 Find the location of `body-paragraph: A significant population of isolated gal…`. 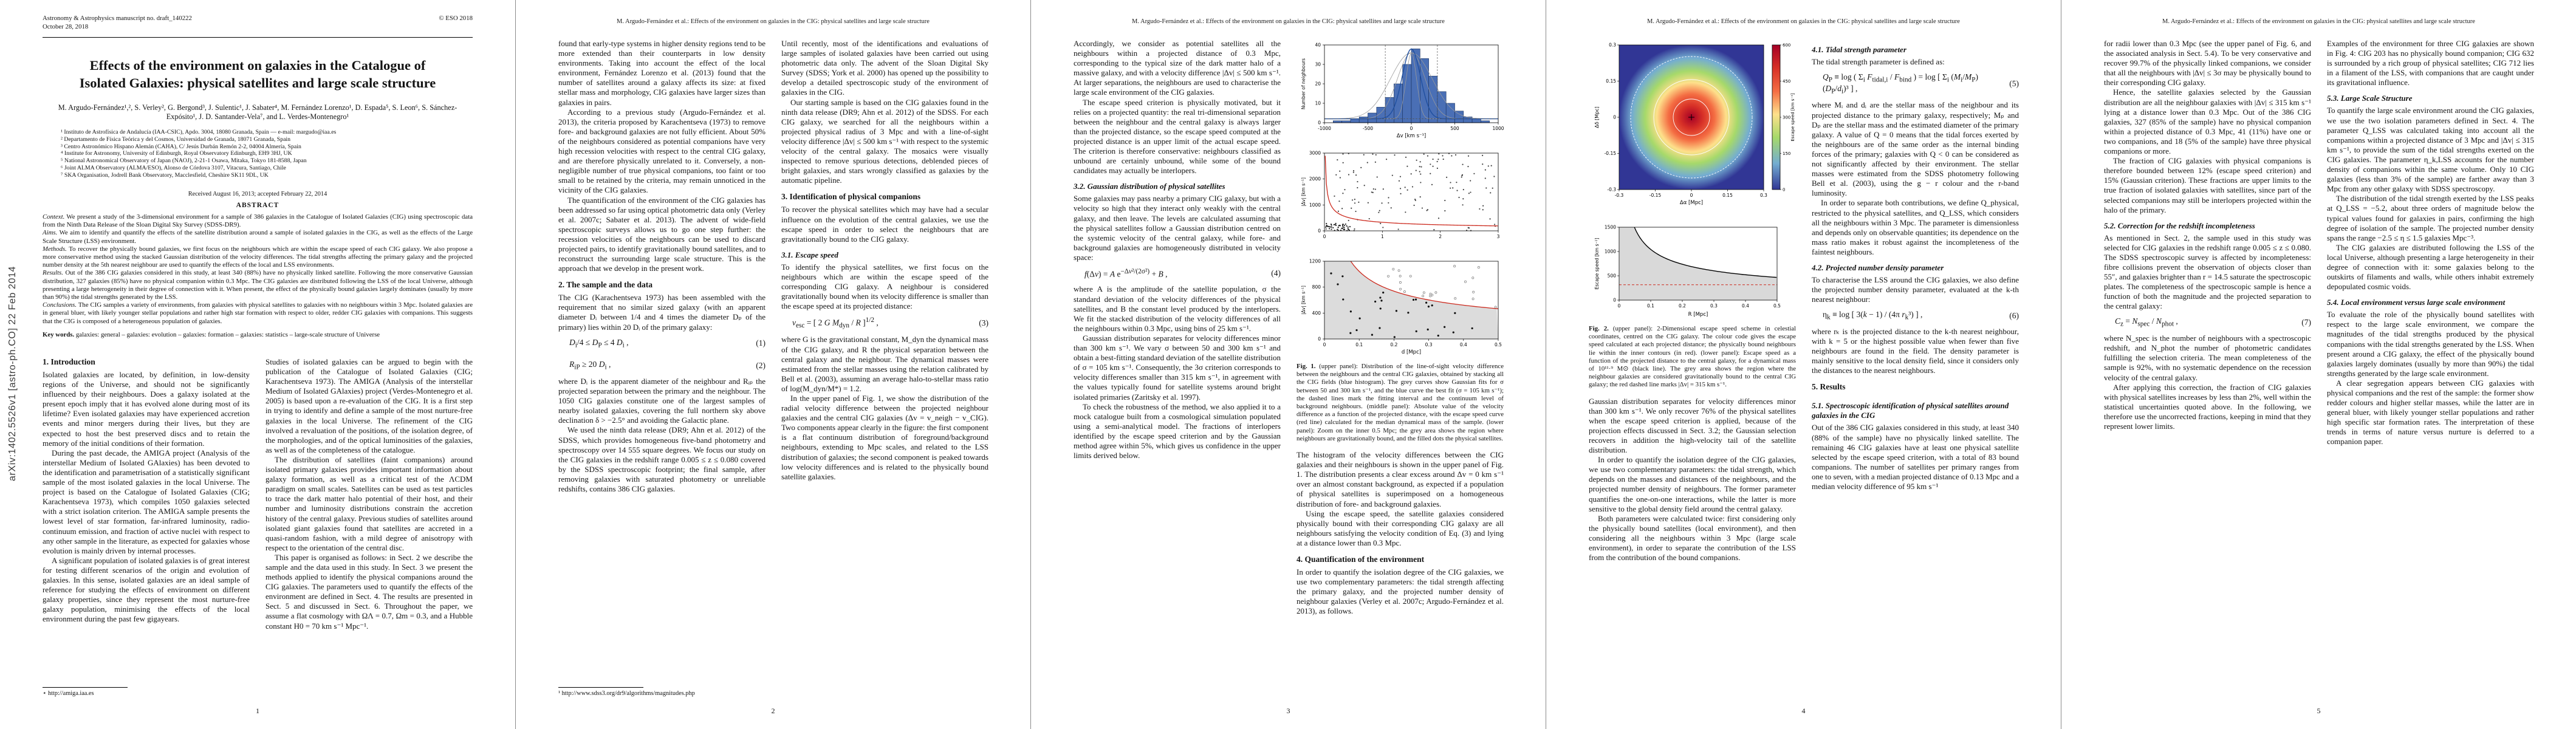

body-paragraph: A significant population of isolated gal… is located at coordinates (146, 590).